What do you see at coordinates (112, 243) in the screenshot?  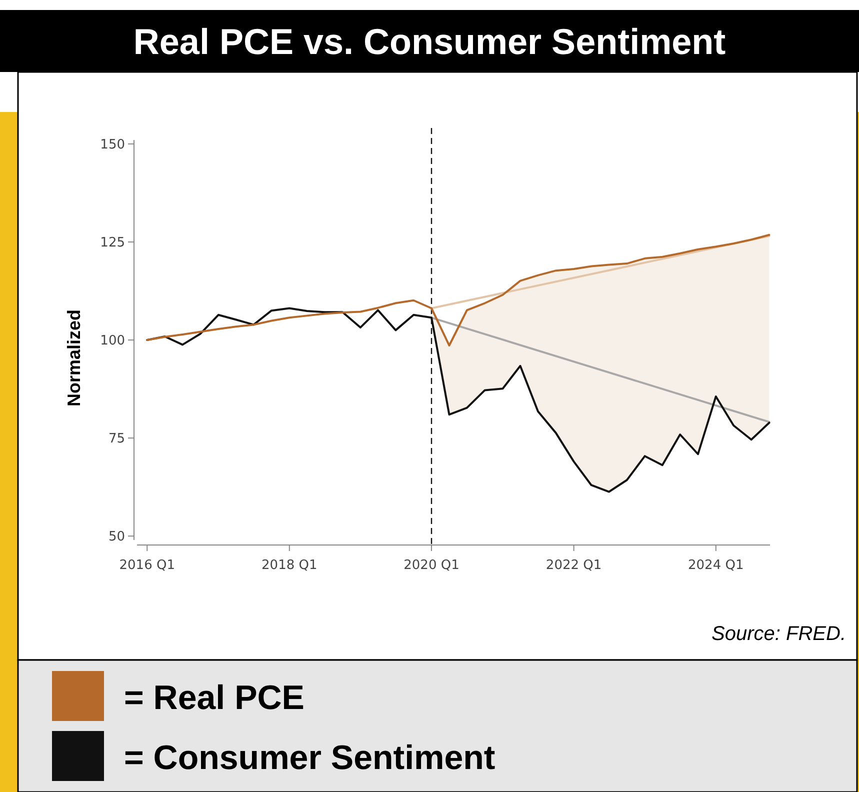 I see `y-tick-label: 125` at bounding box center [112, 243].